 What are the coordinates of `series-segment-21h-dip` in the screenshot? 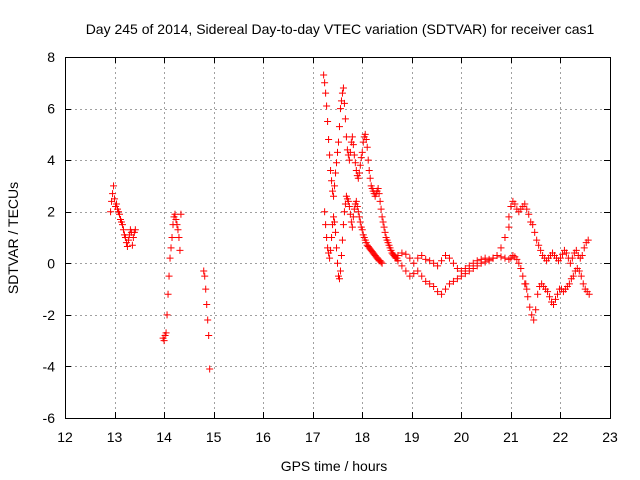 It's located at (557, 294).